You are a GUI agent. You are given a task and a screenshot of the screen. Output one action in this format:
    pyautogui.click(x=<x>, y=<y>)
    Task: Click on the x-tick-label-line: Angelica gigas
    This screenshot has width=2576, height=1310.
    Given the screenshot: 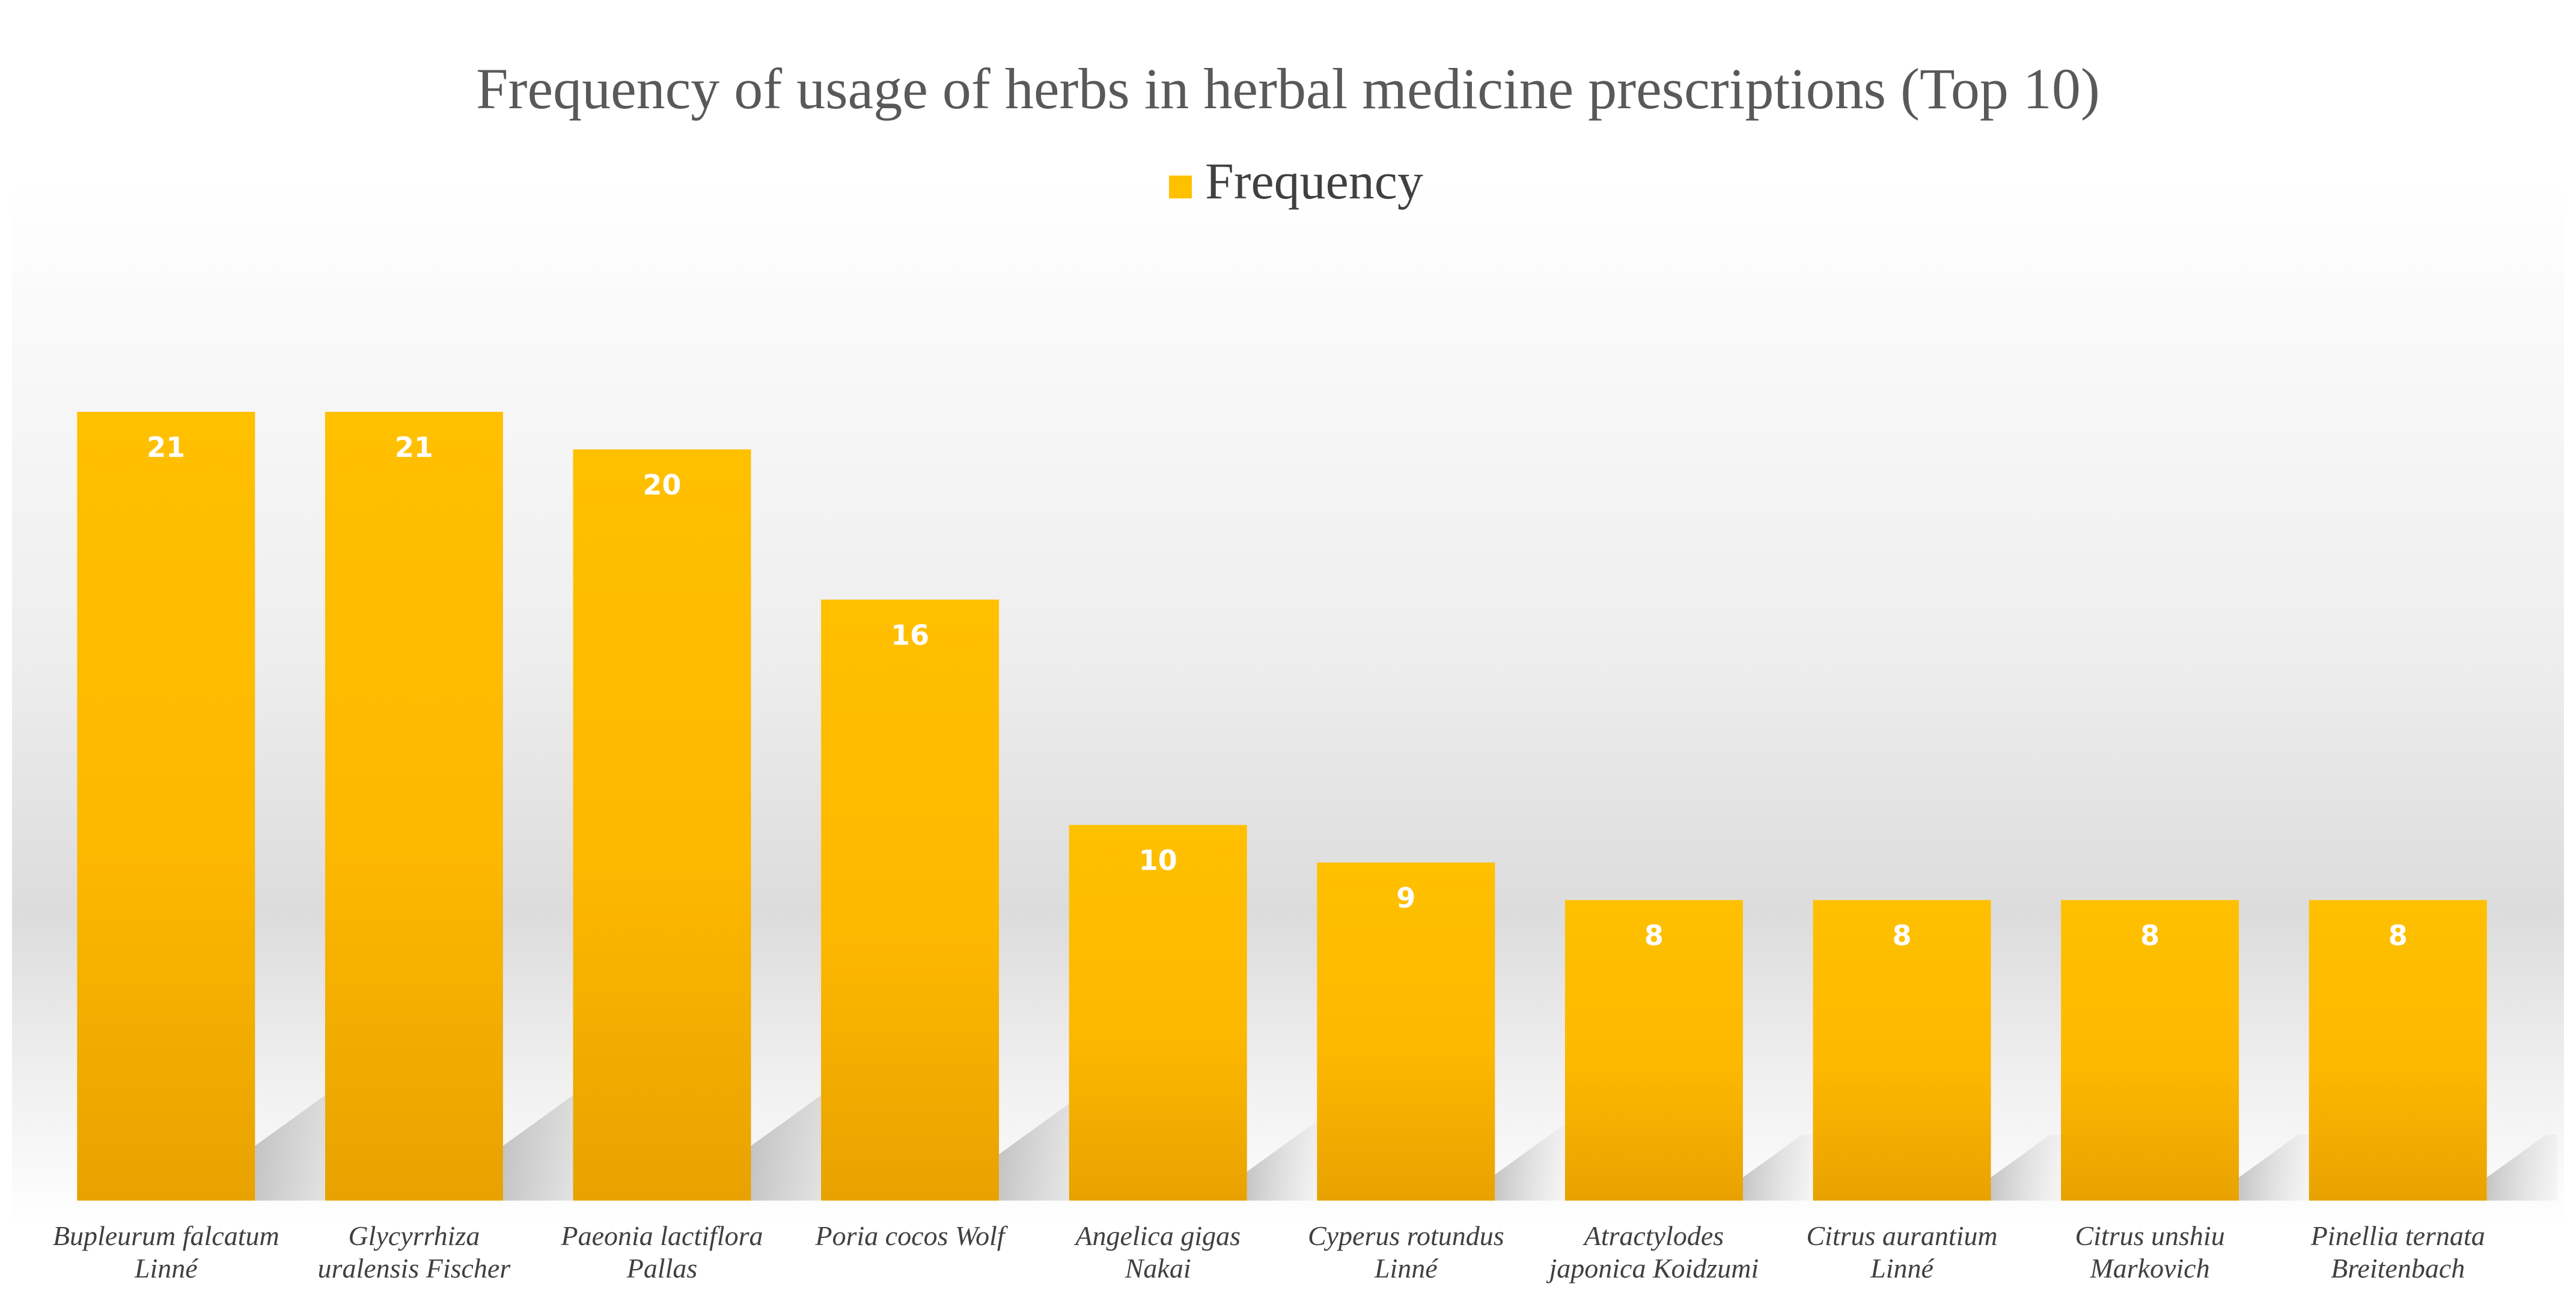 What is the action you would take?
    pyautogui.click(x=1157, y=1235)
    